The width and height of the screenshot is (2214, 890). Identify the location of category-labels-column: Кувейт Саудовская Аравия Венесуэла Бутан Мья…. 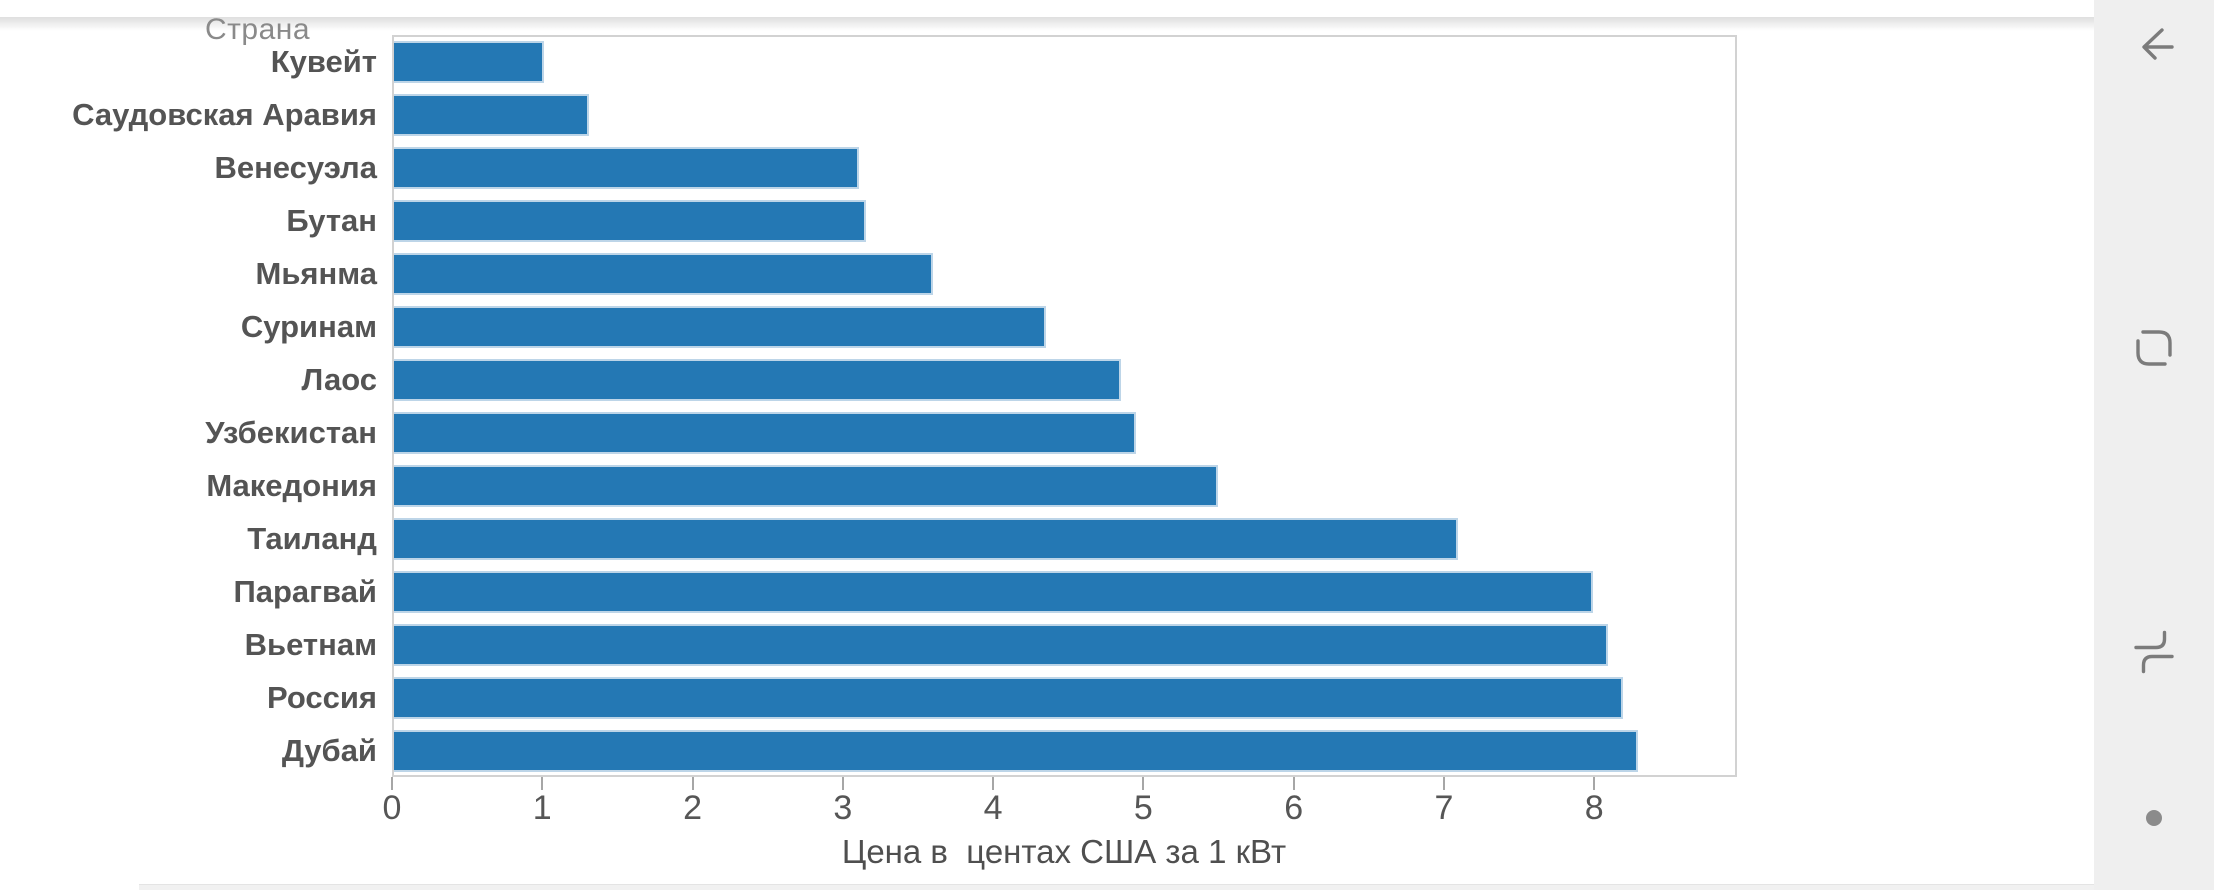
(188, 406).